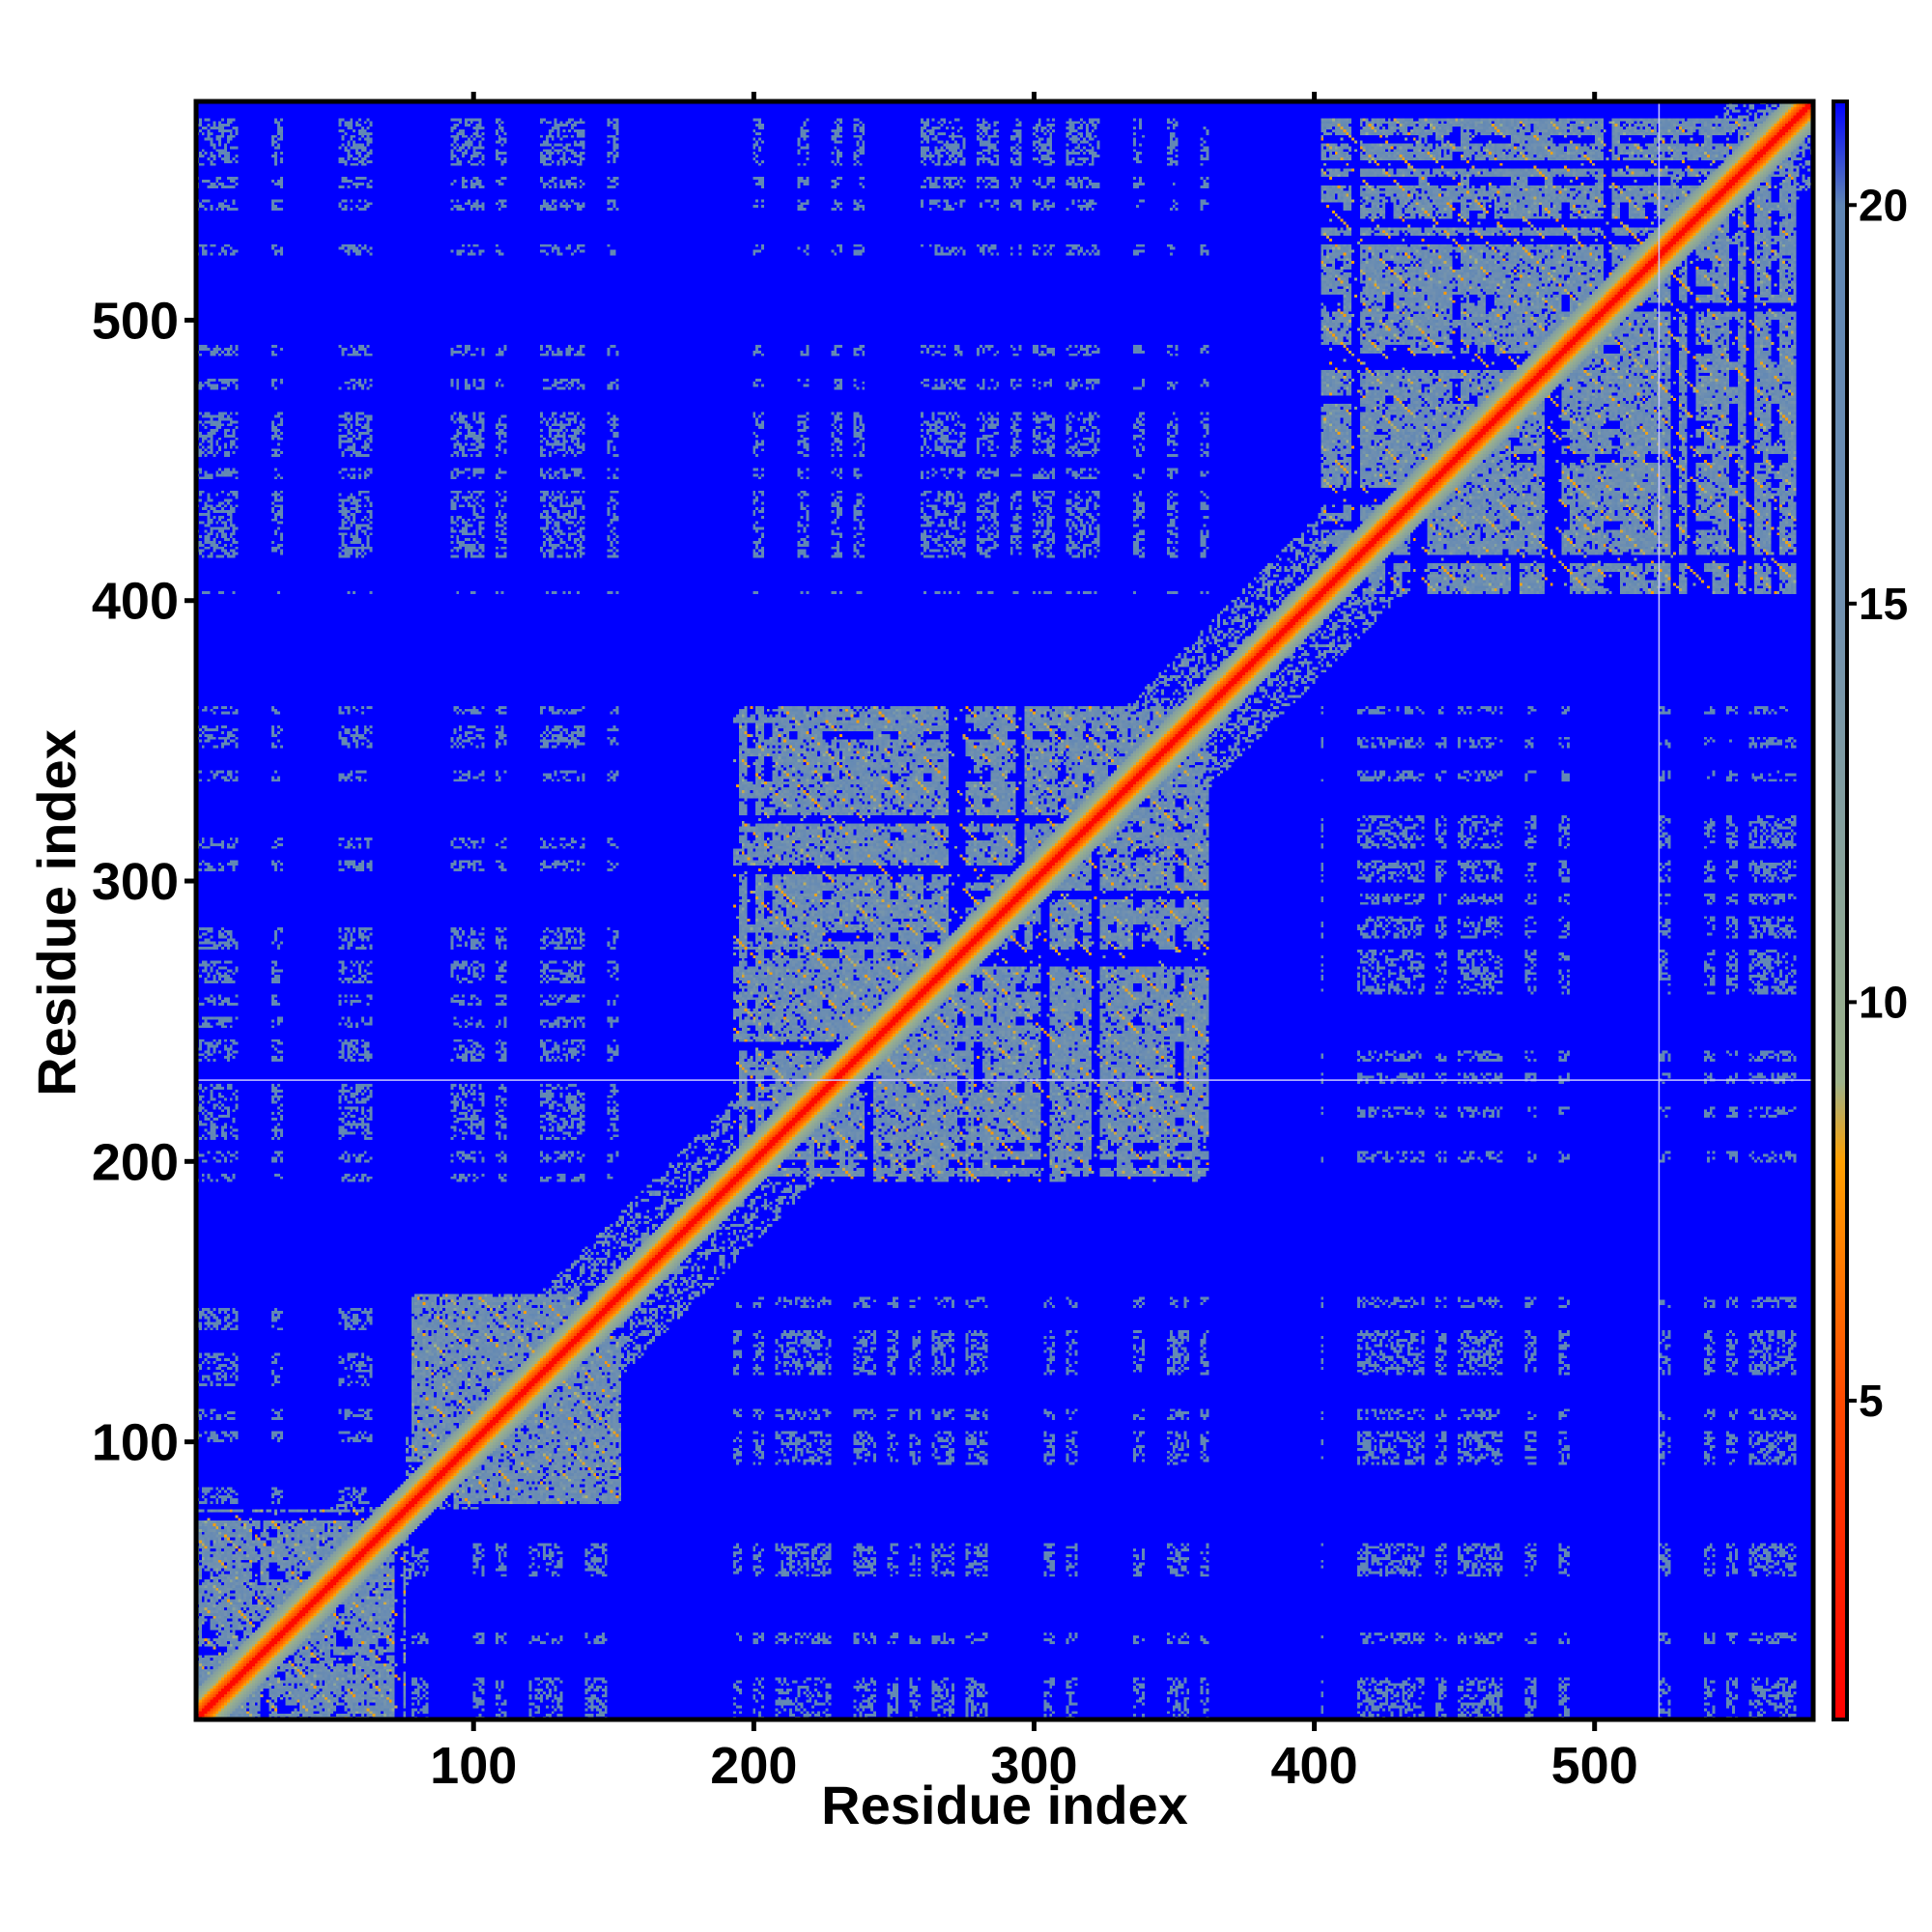 Image resolution: width=1932 pixels, height=1932 pixels. What do you see at coordinates (1594, 1766) in the screenshot?
I see `x-tick-label: 500` at bounding box center [1594, 1766].